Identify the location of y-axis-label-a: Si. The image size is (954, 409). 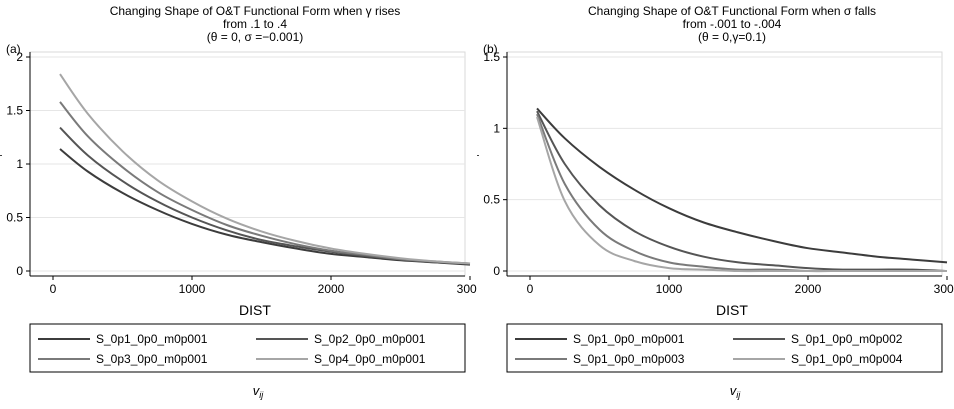
(2, 159).